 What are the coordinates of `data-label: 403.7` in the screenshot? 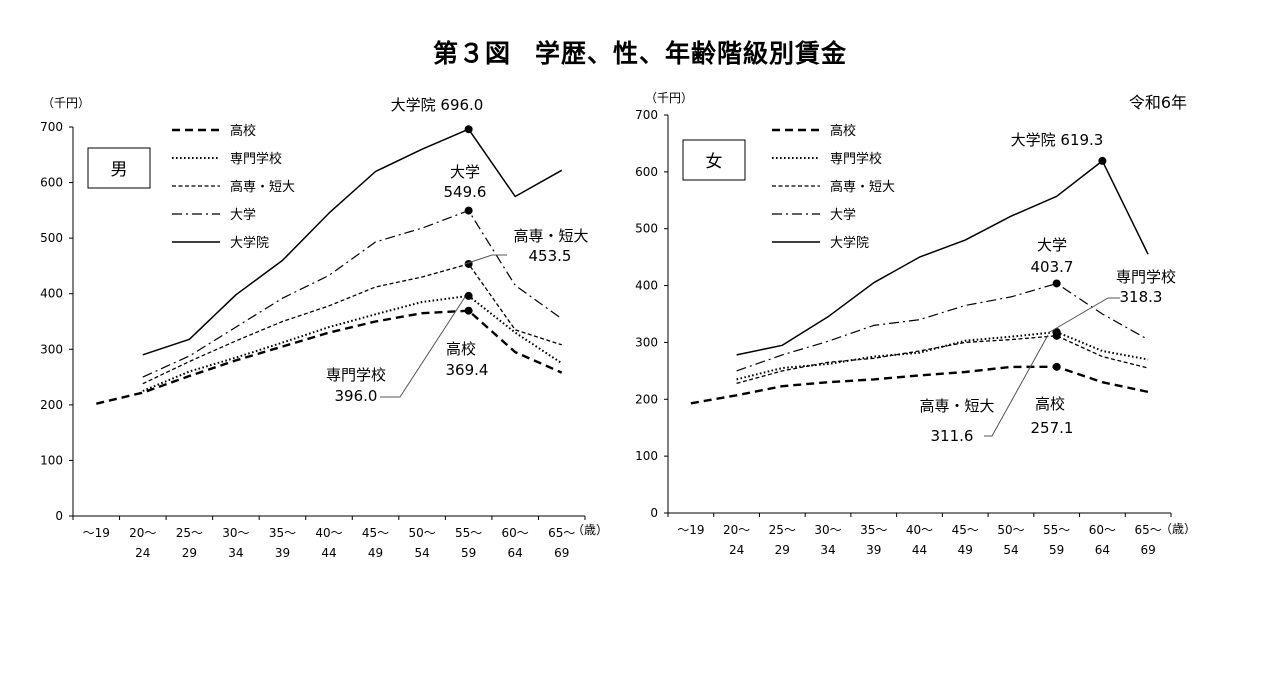 It's located at (1052, 267).